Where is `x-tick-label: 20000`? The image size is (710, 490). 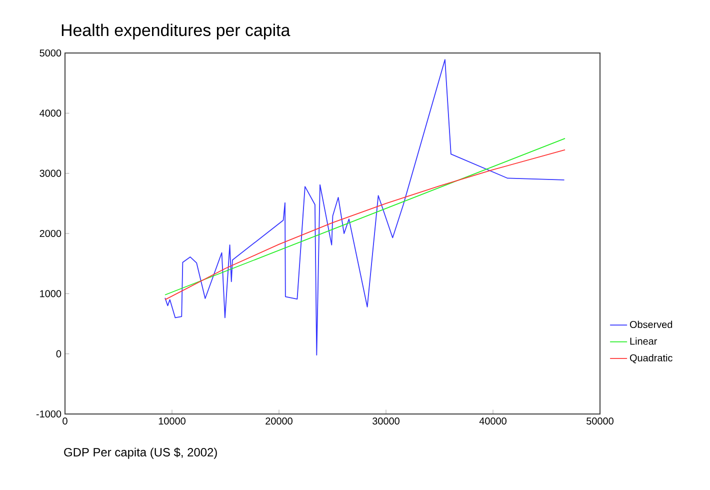
x-tick-label: 20000 is located at coordinates (279, 421).